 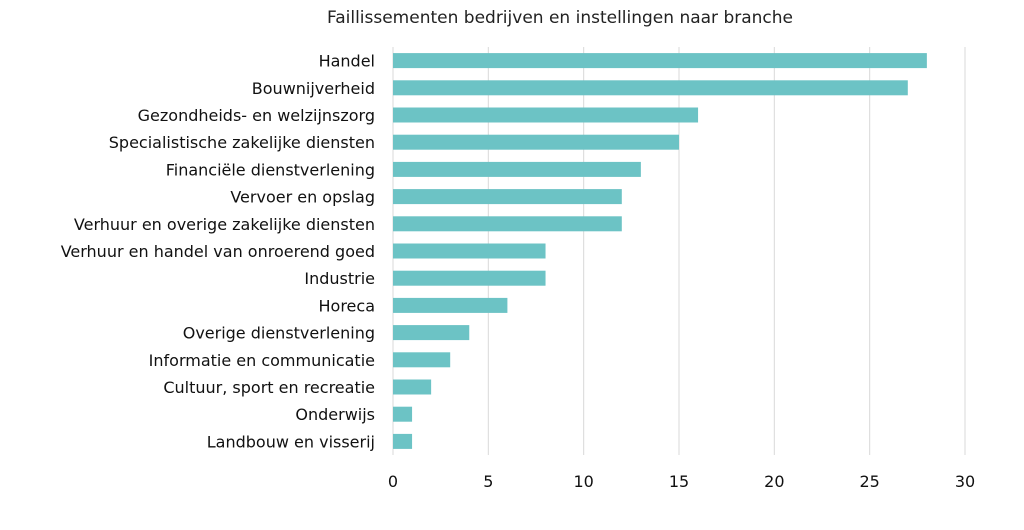 What do you see at coordinates (347, 61) in the screenshot?
I see `category-label: Handel` at bounding box center [347, 61].